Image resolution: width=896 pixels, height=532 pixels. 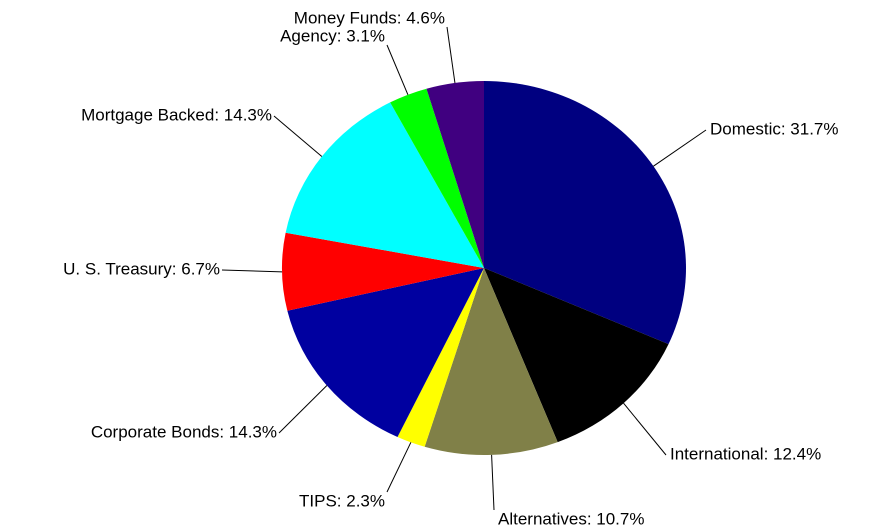 I want to click on slice-label: Alternatives: 10.7%, so click(x=571, y=518).